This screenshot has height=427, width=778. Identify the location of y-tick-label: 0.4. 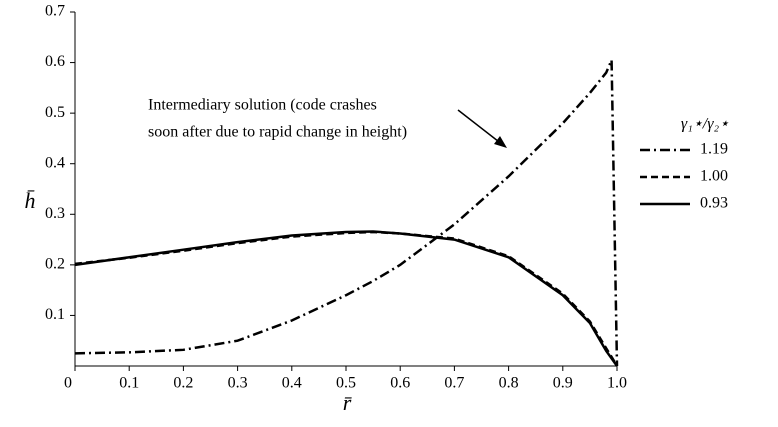
(55, 162).